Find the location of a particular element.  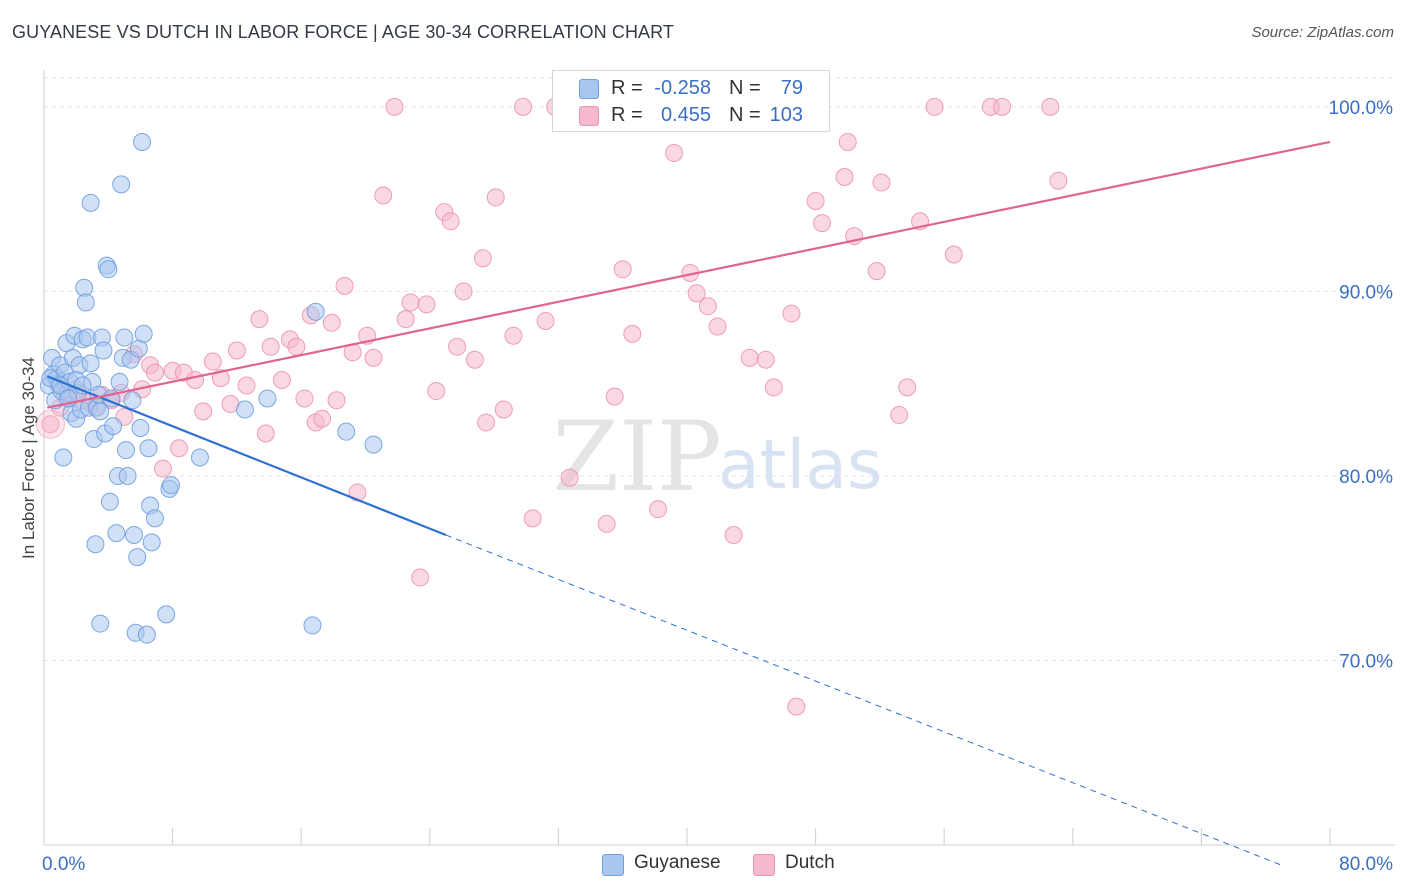

legend: R = -0.258 N = 79 R = 0.455 N = 103 is located at coordinates (691, 101).